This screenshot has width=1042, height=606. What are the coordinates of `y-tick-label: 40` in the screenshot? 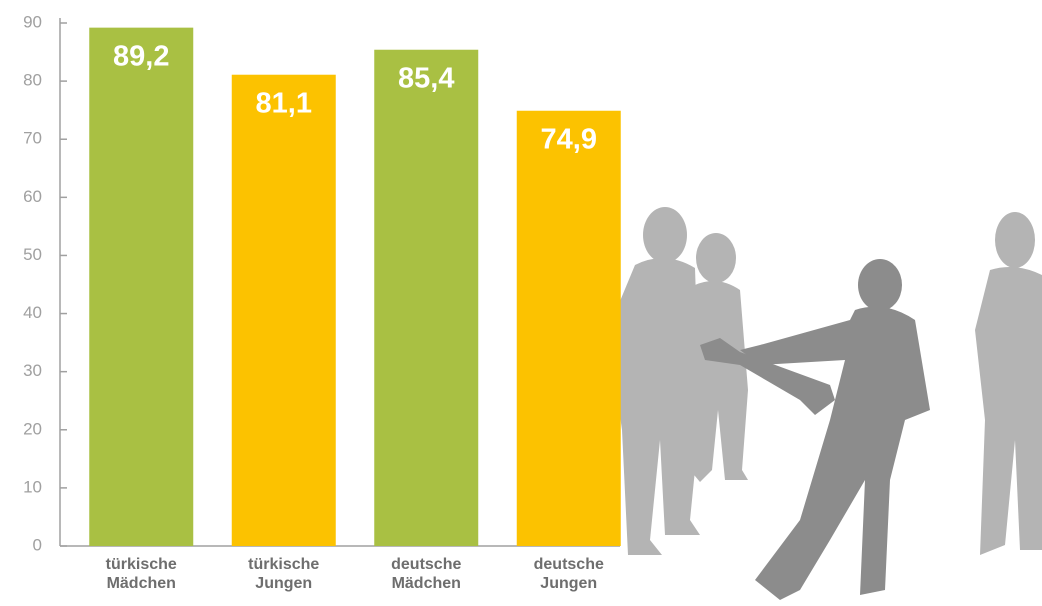 It's located at (32, 312).